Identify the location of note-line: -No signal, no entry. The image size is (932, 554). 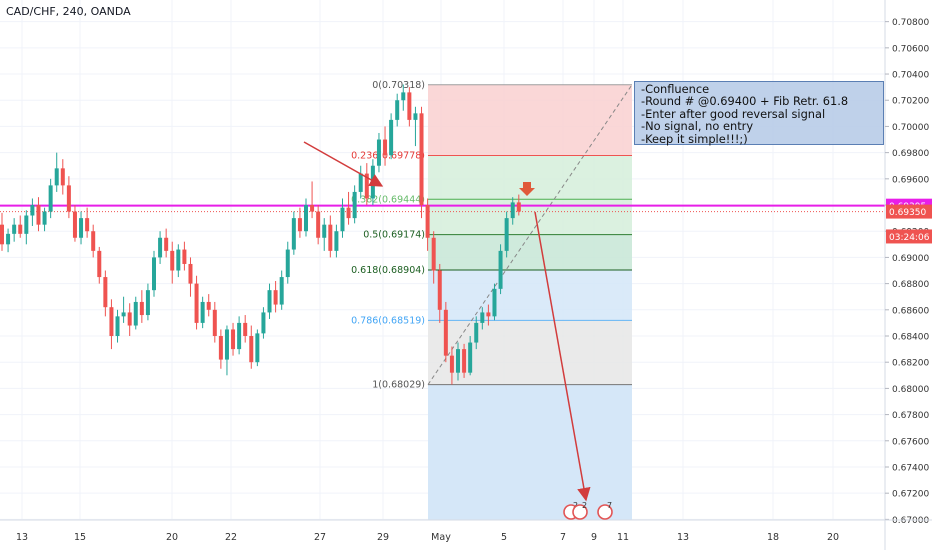
(697, 126).